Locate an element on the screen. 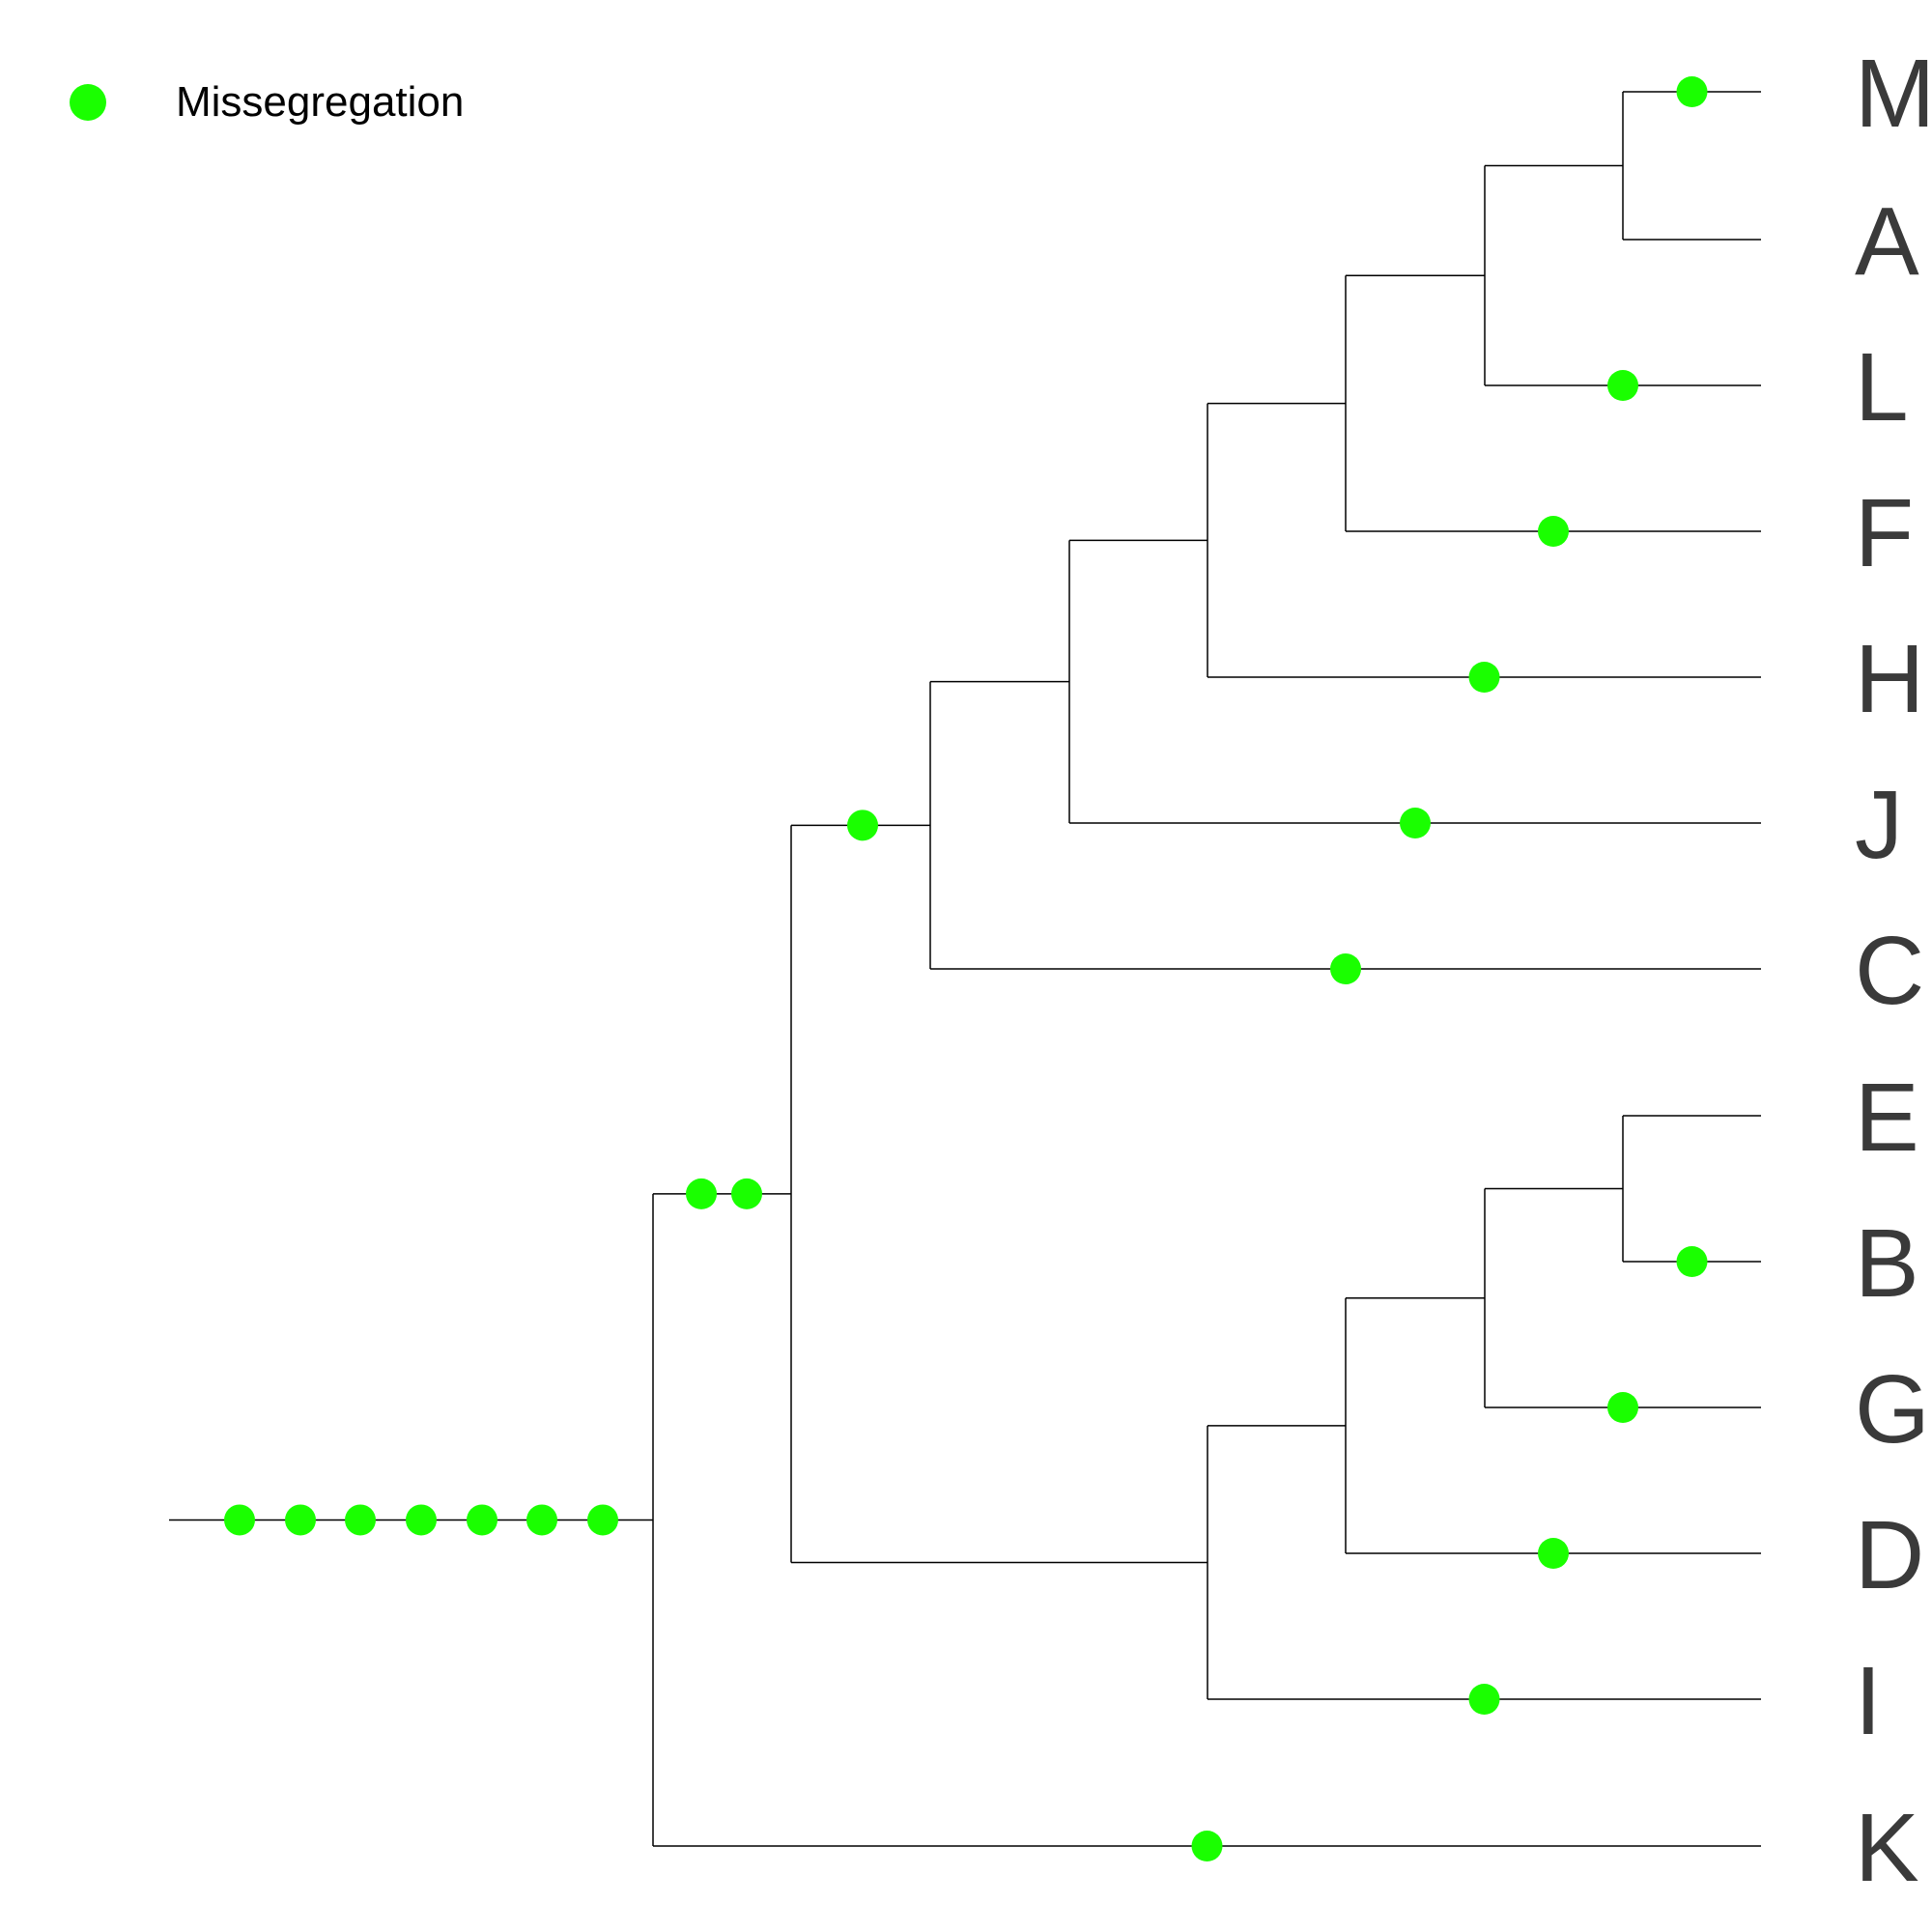  event-H is located at coordinates (1484, 677).